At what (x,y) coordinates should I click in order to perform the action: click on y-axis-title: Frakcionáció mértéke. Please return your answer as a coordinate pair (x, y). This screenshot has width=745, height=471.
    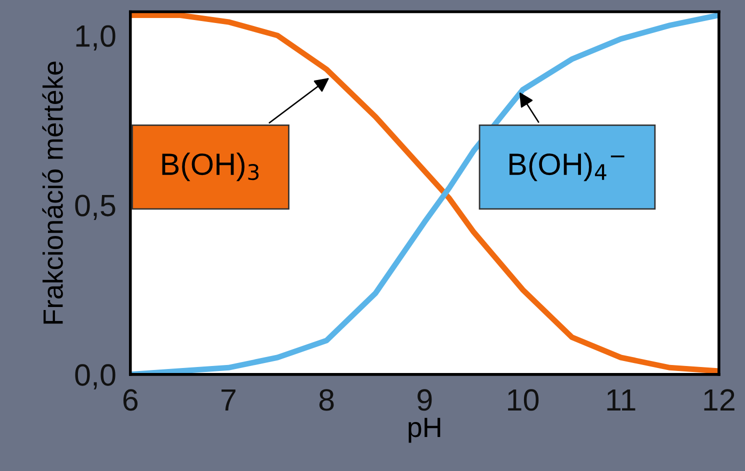
    Looking at the image, I should click on (52, 193).